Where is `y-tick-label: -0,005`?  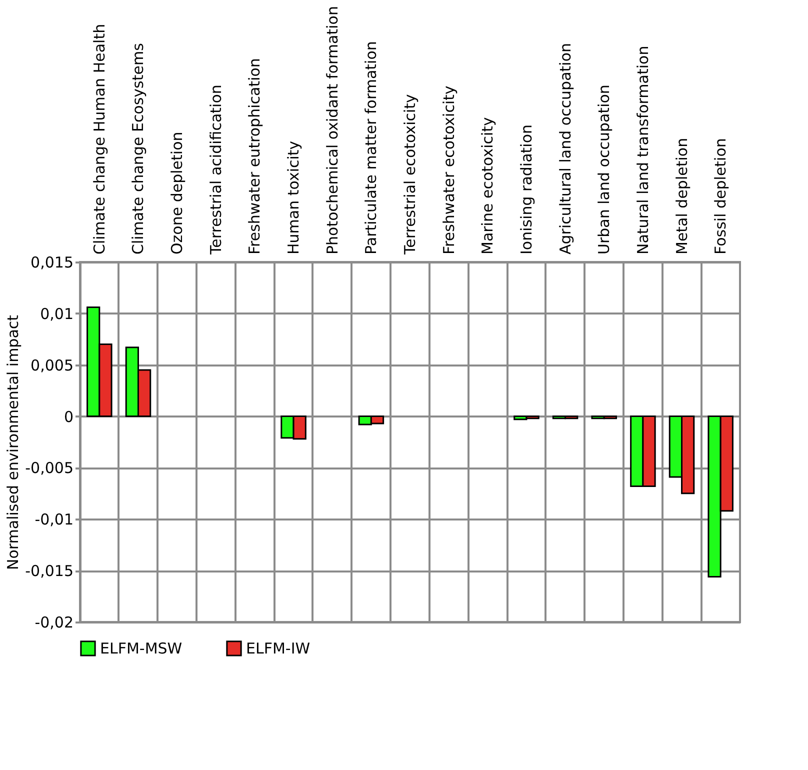 y-tick-label: -0,005 is located at coordinates (49, 468).